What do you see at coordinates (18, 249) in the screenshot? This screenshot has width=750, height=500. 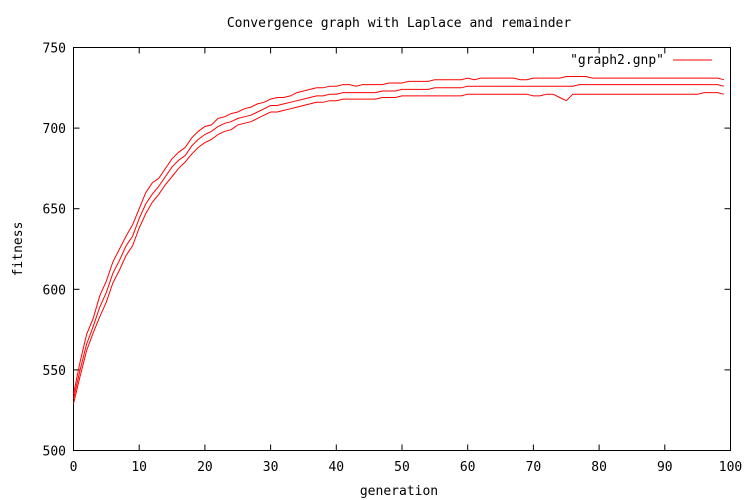 I see `y-axis-label: fitness` at bounding box center [18, 249].